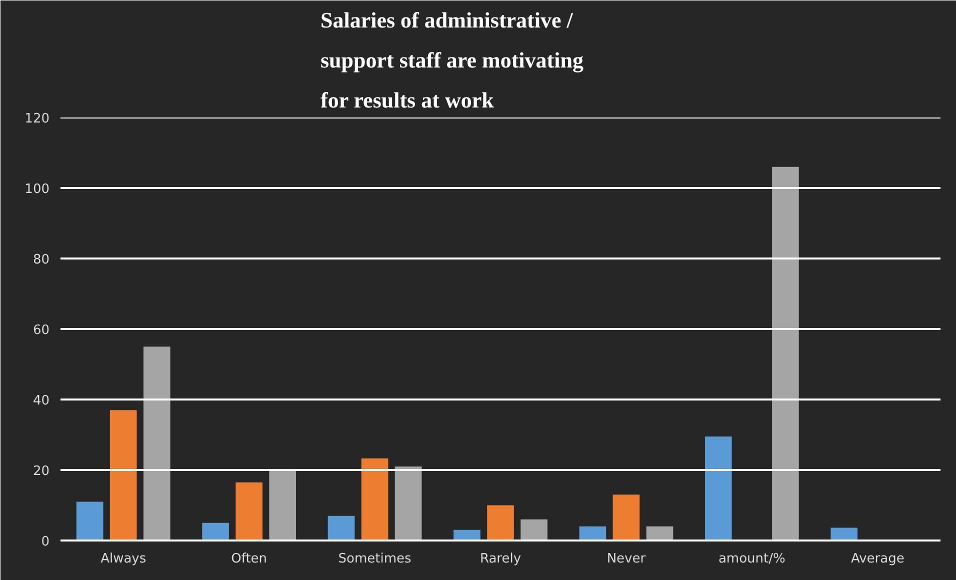 Image resolution: width=956 pixels, height=580 pixels. What do you see at coordinates (501, 559) in the screenshot?
I see `x-tick-label: Rarely` at bounding box center [501, 559].